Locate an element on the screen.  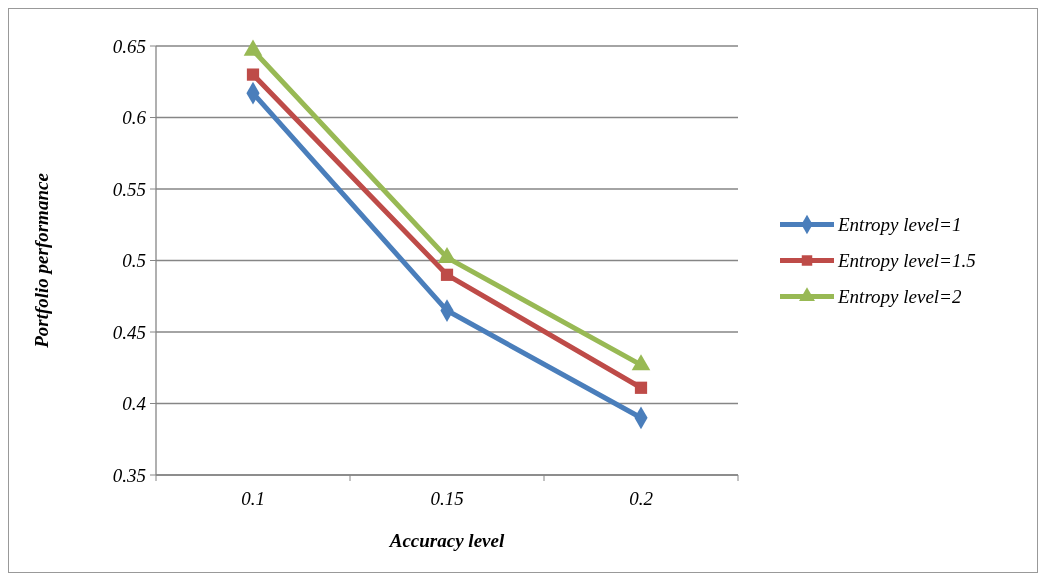
y-tick-label: 0.65 is located at coordinates (129, 46).